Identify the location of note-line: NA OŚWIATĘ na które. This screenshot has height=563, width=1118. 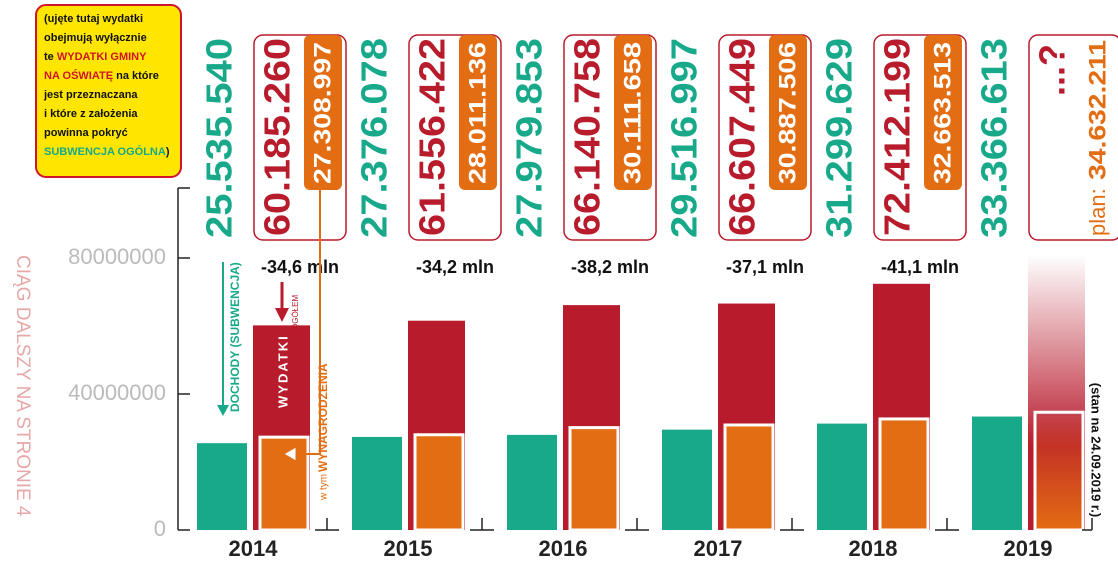
(101, 75).